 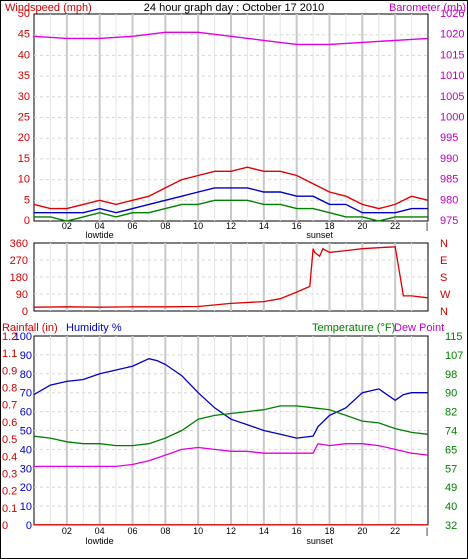 I want to click on direction-tick-label: 90, so click(x=22, y=295).